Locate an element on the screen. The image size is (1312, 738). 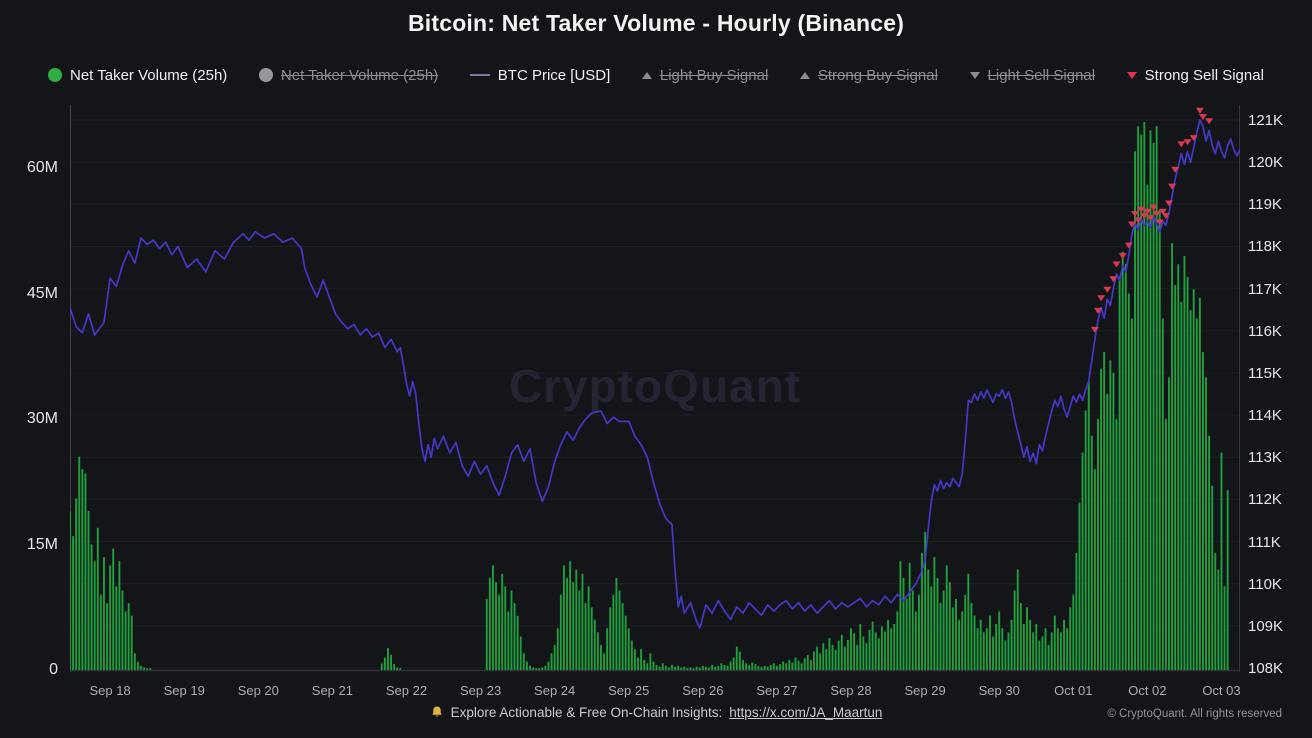
x-axis-label: Sep 25 is located at coordinates (629, 690).